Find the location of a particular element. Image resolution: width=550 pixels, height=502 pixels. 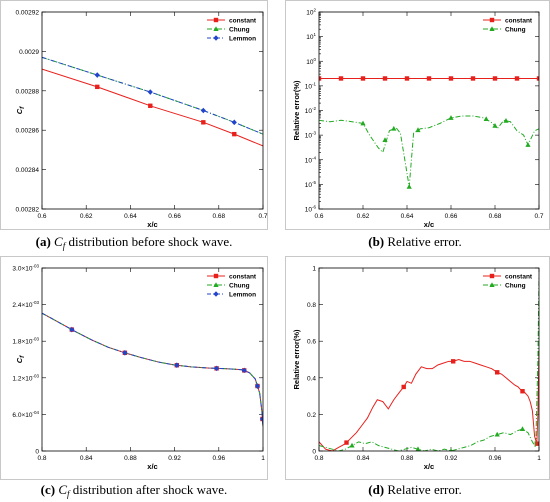

y-tick-label: 0.8 is located at coordinates (311, 305).